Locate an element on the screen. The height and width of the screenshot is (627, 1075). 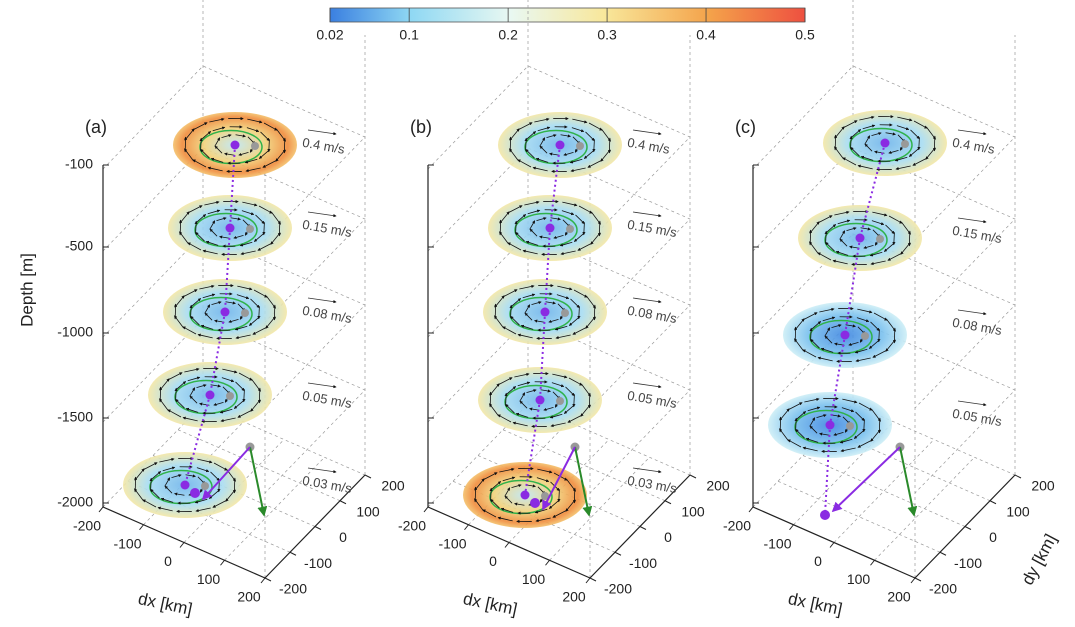
shift-arrow is located at coordinates (258, 481).